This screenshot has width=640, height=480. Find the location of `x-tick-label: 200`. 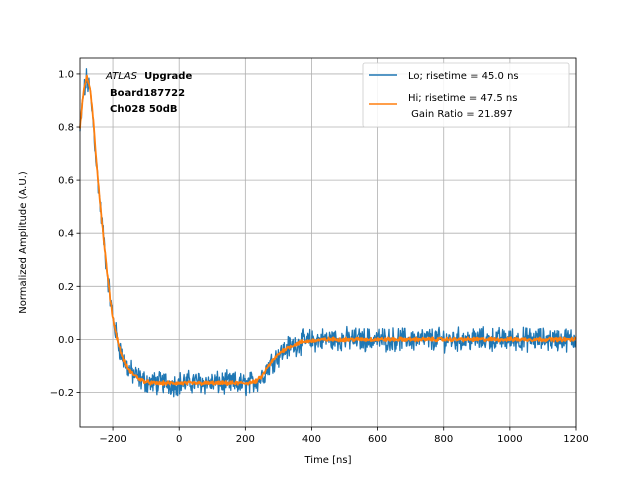

x-tick-label: 200 is located at coordinates (245, 439).